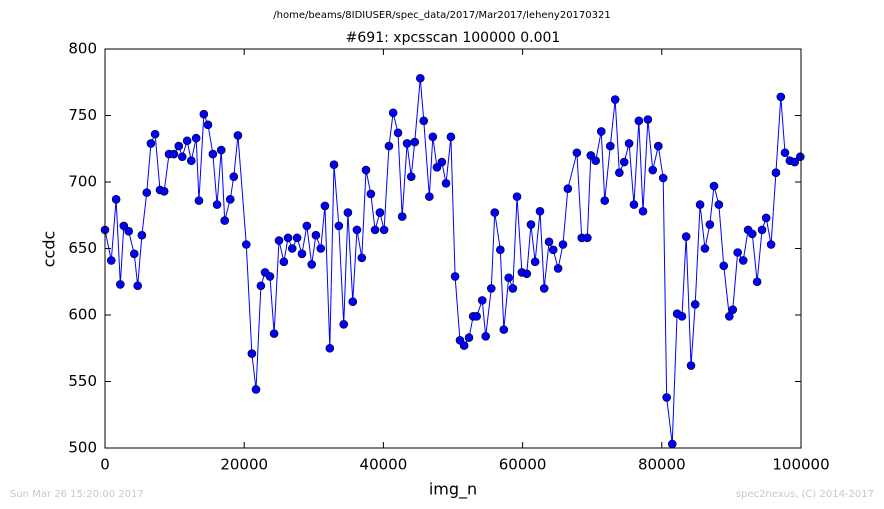 This screenshot has width=884, height=509. What do you see at coordinates (82, 115) in the screenshot?
I see `y-tick-label: 750` at bounding box center [82, 115].